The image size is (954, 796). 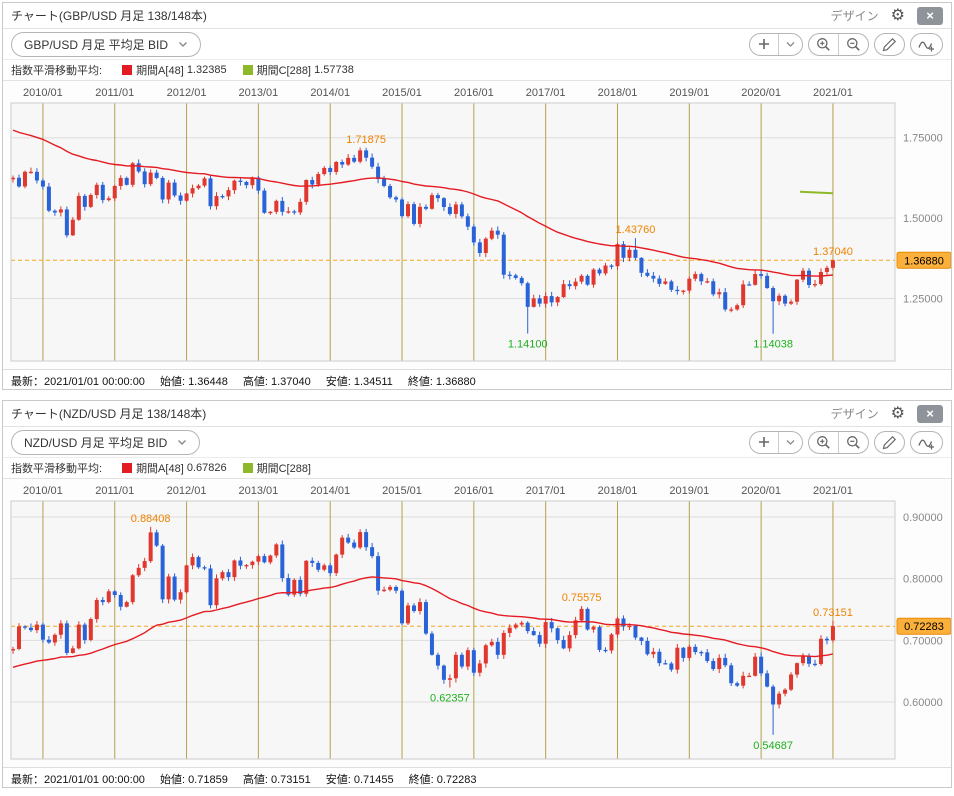 I want to click on add-icon, so click(x=764, y=442).